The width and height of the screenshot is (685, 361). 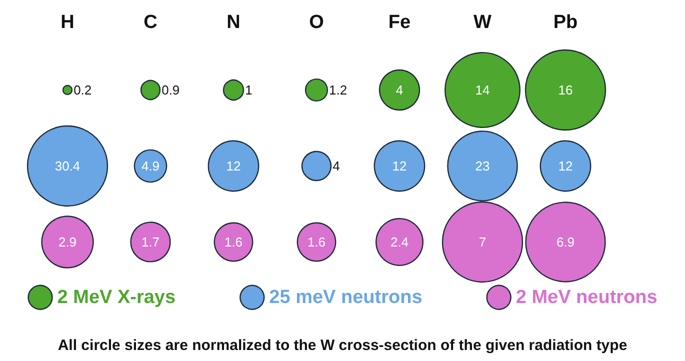 I want to click on data-label: 23, so click(x=482, y=166).